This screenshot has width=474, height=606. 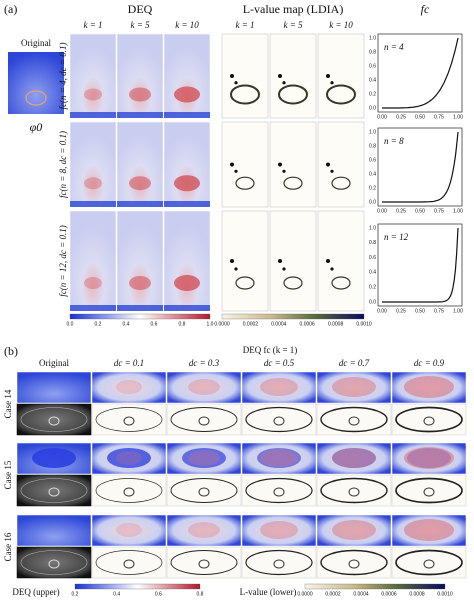 I want to click on row-label: fc(n = 8, dc = 0.1), so click(x=63, y=164).